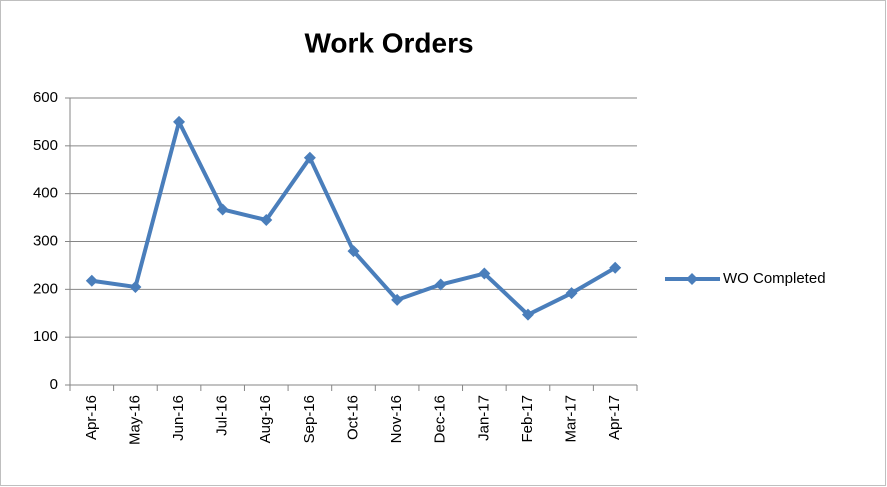 The image size is (887, 487). I want to click on x-tick-label: Mar-17, so click(571, 419).